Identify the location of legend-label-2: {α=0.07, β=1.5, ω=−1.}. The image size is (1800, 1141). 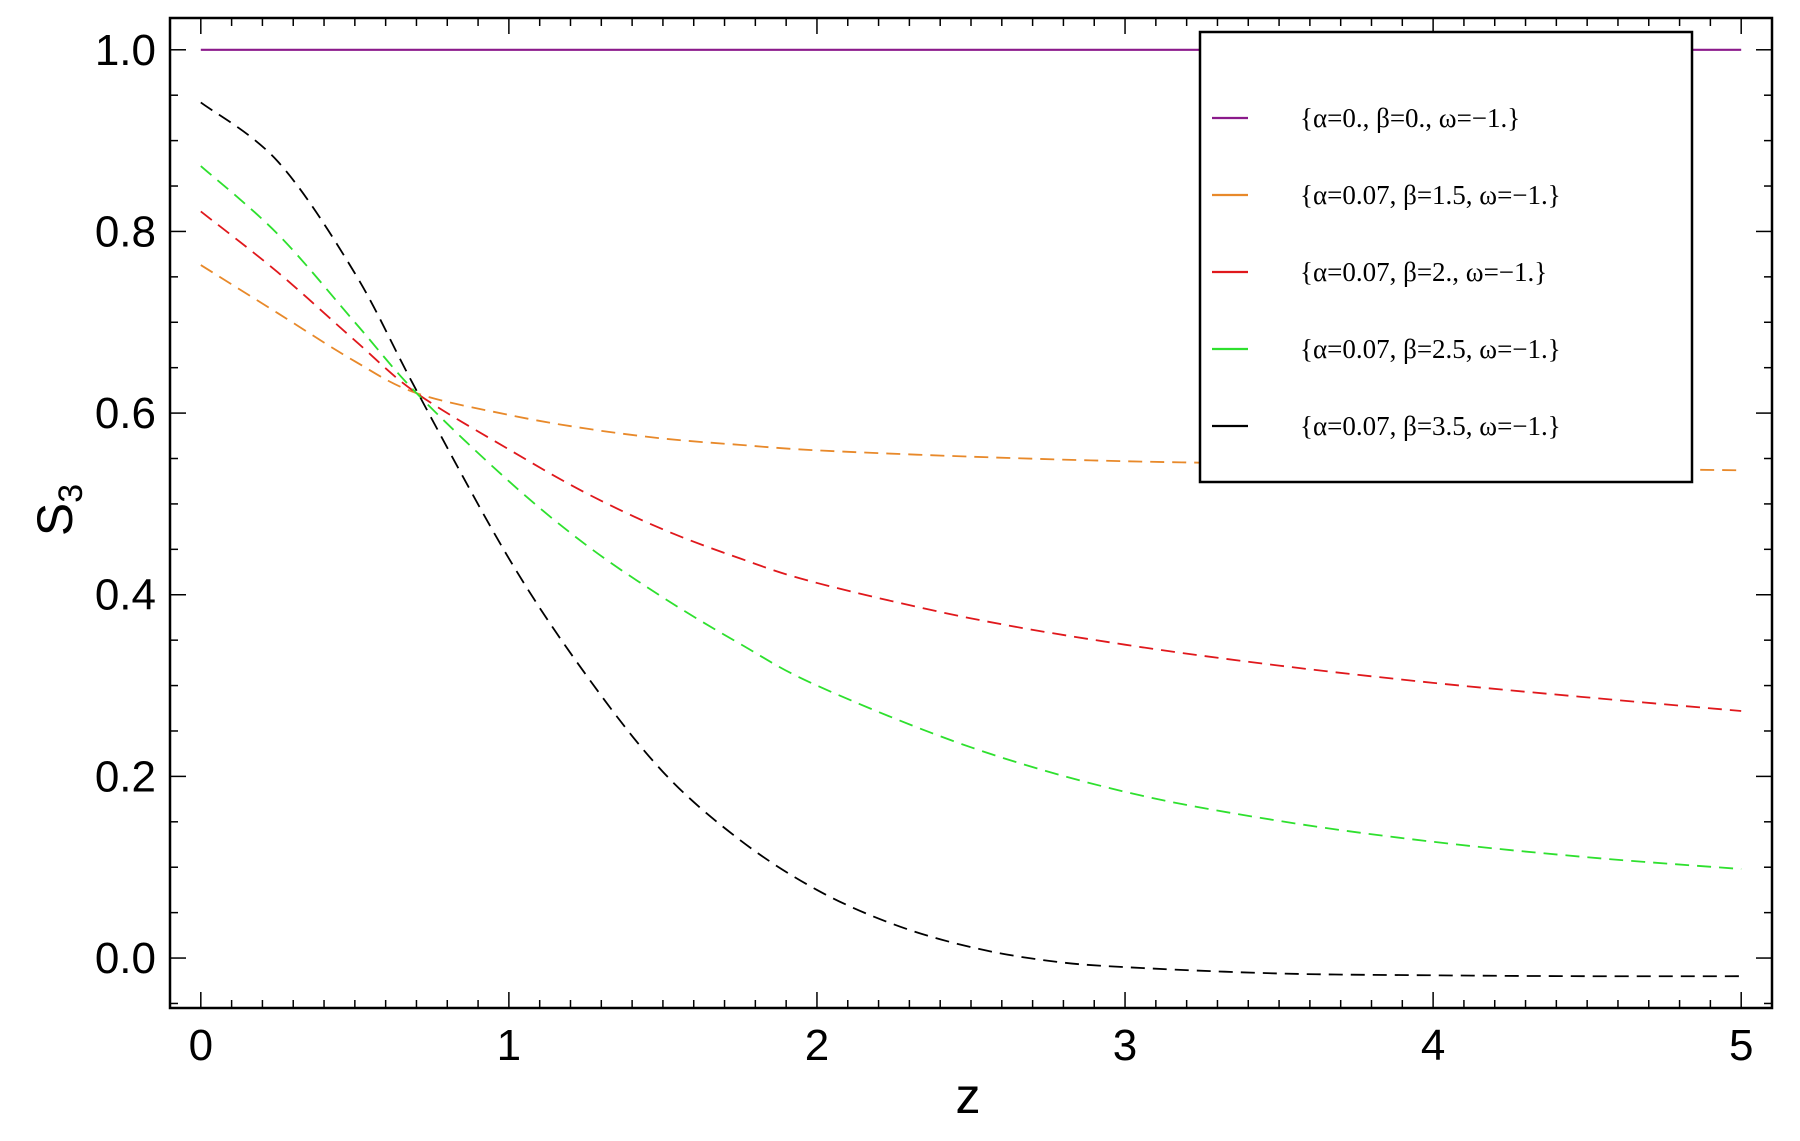
(1430, 195).